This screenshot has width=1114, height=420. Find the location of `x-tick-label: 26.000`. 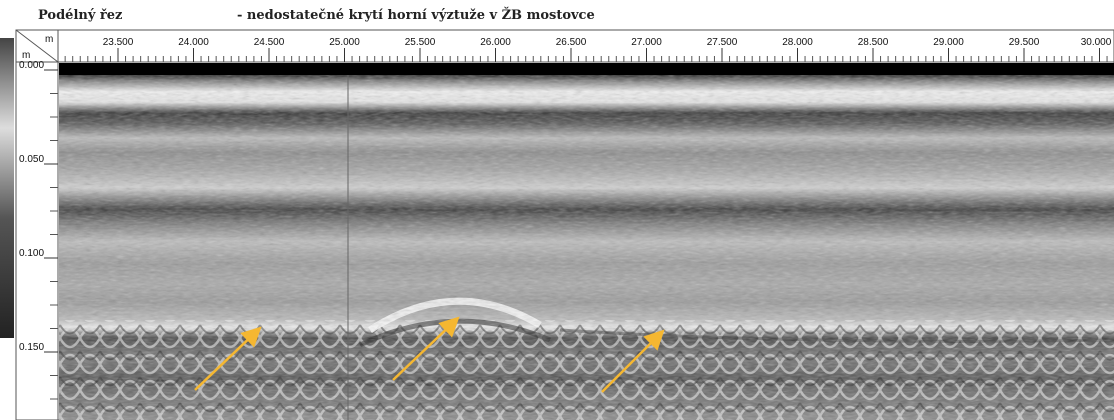

x-tick-label: 26.000 is located at coordinates (495, 42).